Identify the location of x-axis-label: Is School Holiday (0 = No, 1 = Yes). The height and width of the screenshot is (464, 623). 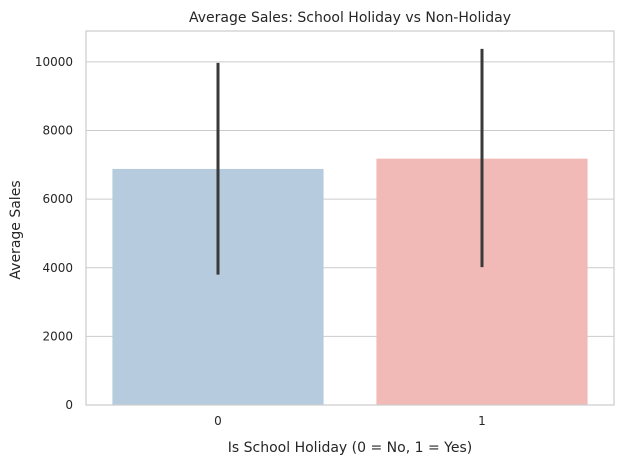
(350, 448).